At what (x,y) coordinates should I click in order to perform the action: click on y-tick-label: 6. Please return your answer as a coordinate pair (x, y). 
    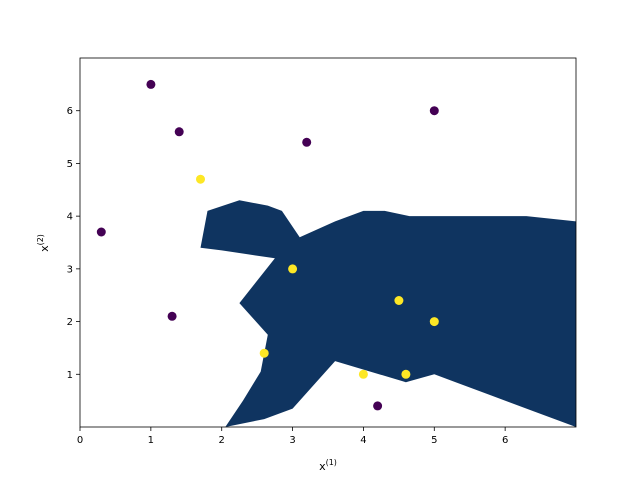
    Looking at the image, I should click on (70, 111).